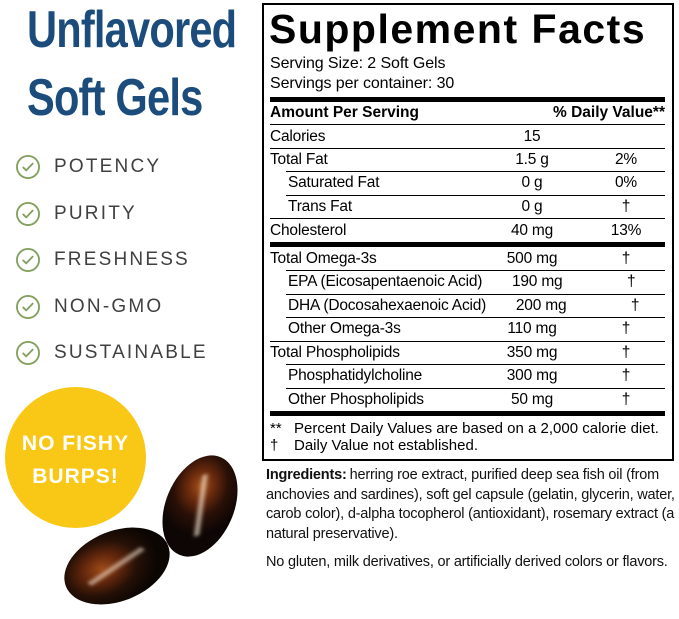  Describe the element at coordinates (95, 213) in the screenshot. I see `feature-label: PURITY` at that location.